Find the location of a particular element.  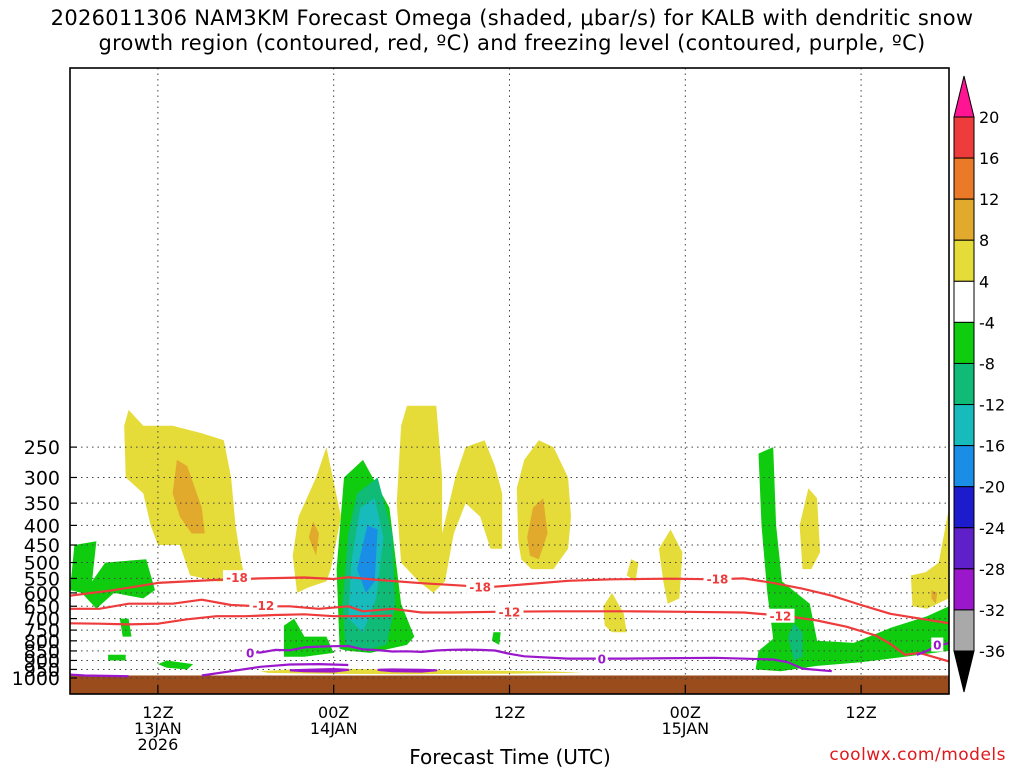

omega-region-rising-left-blob2 is located at coordinates (117, 657).